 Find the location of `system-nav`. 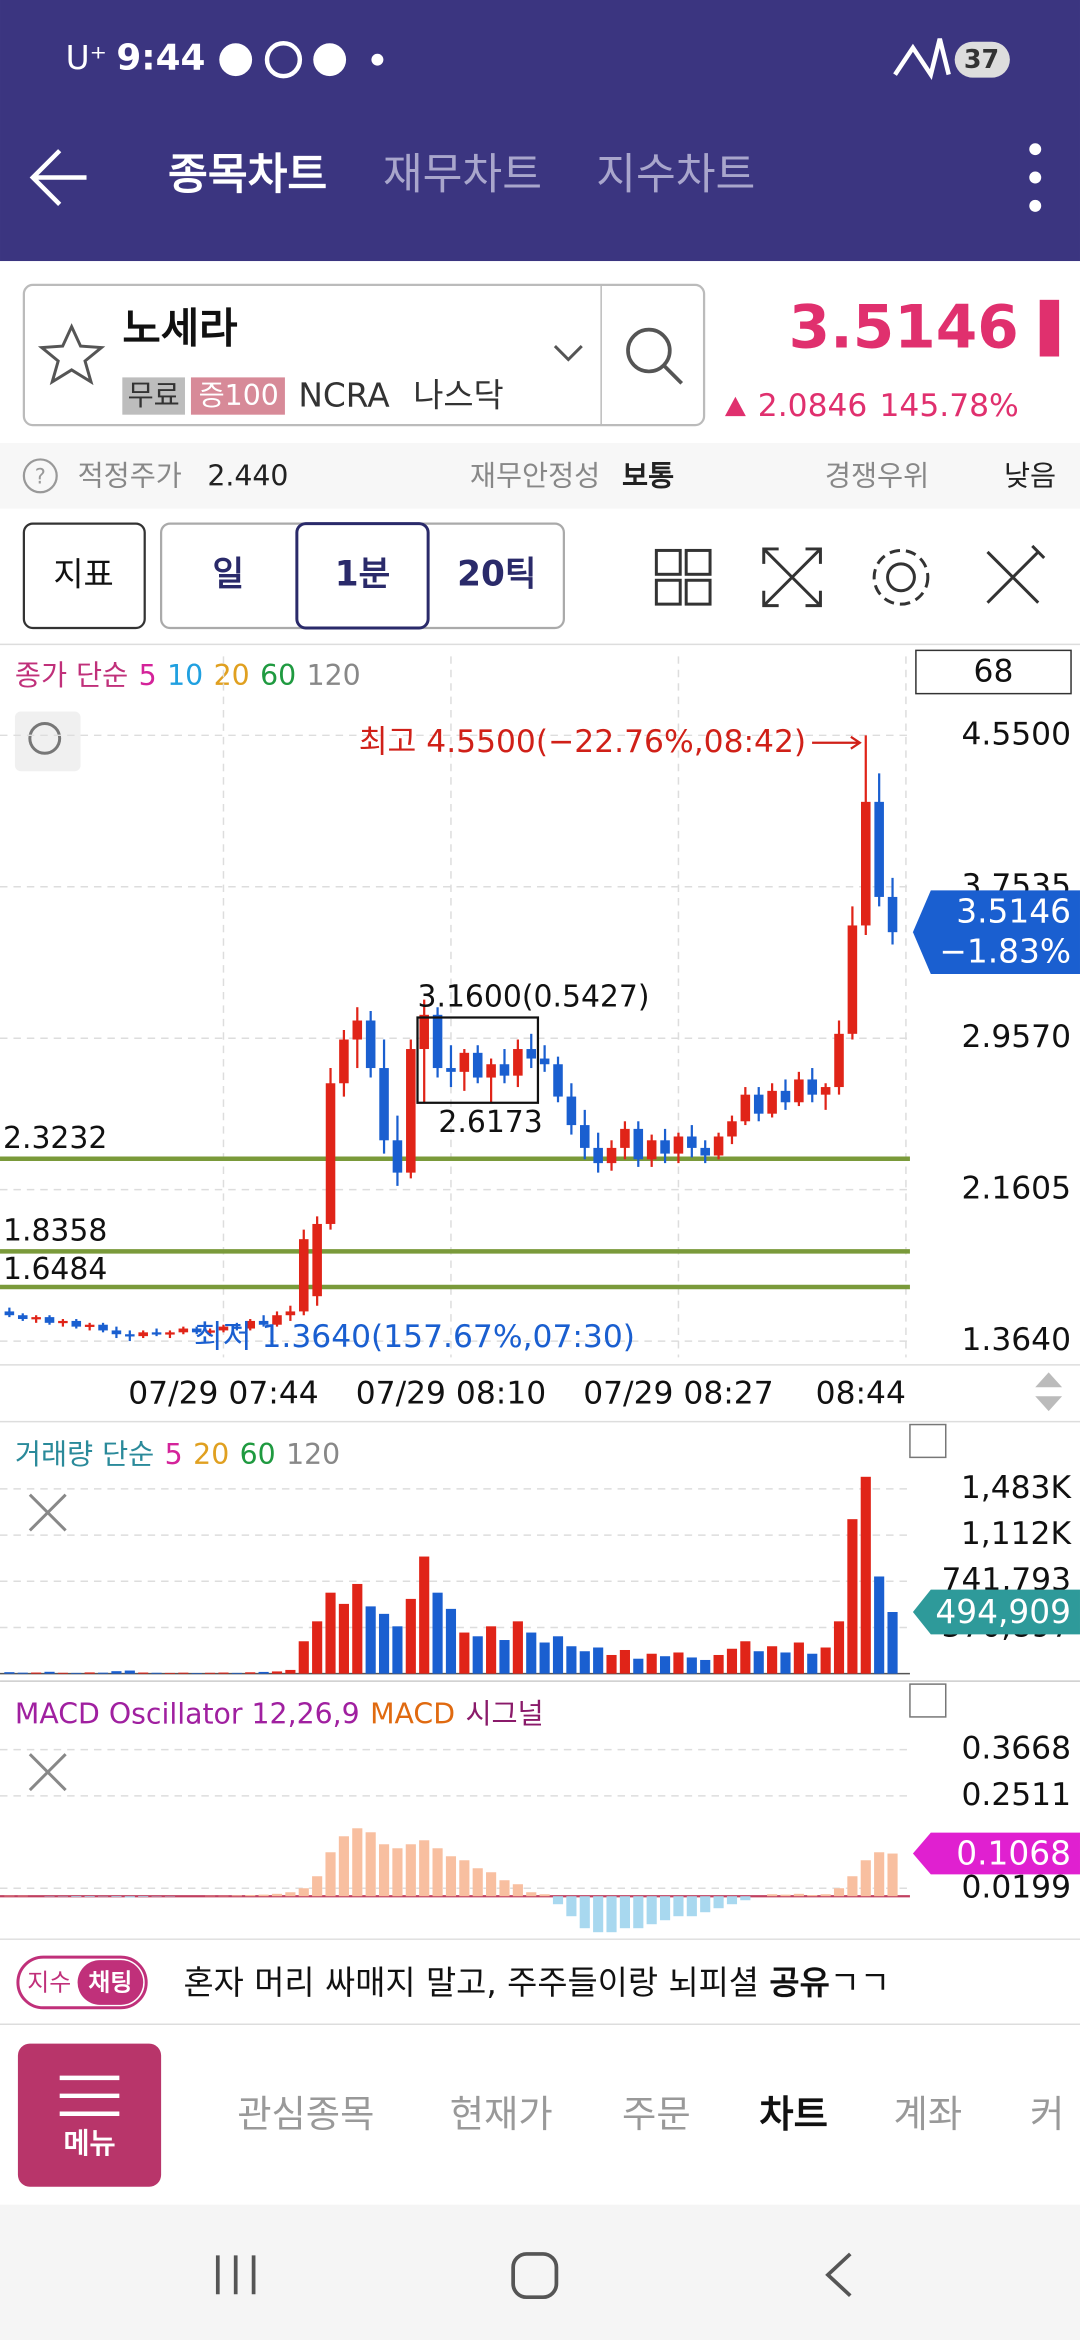

system-nav is located at coordinates (540, 2272).